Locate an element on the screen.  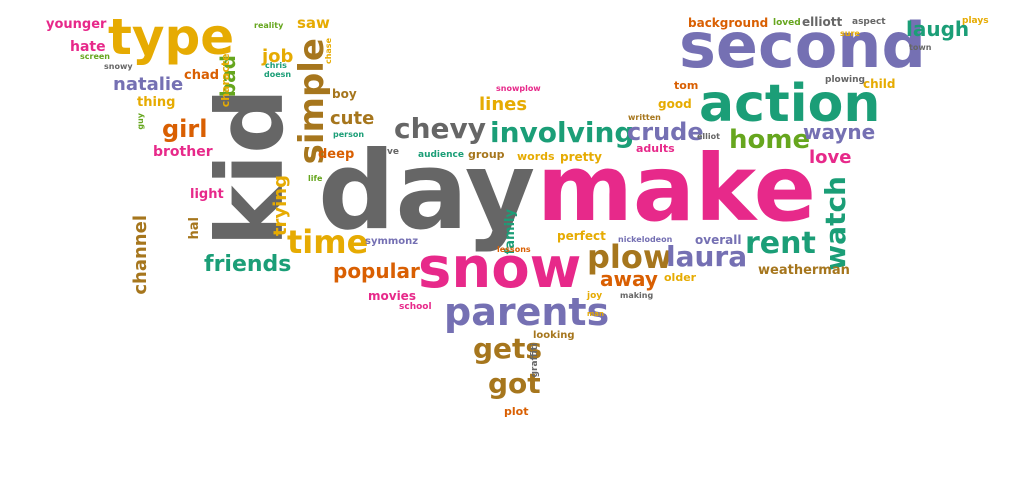
word-watch: watch is located at coordinates (835, 223).